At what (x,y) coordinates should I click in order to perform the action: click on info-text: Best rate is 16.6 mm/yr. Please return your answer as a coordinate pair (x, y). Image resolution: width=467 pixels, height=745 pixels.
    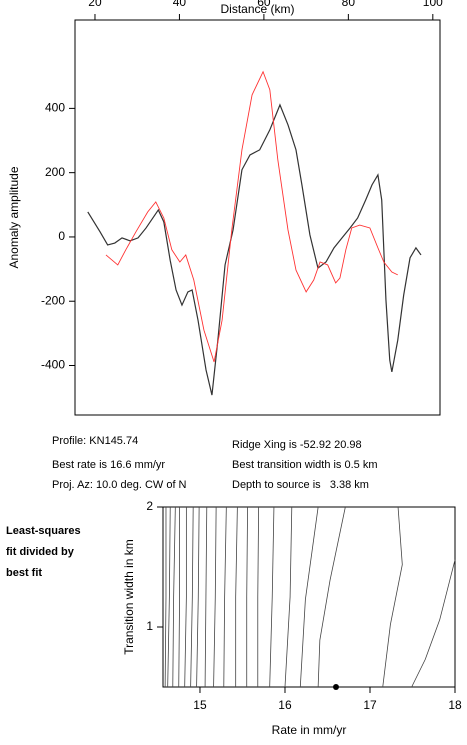
    Looking at the image, I should click on (108, 465).